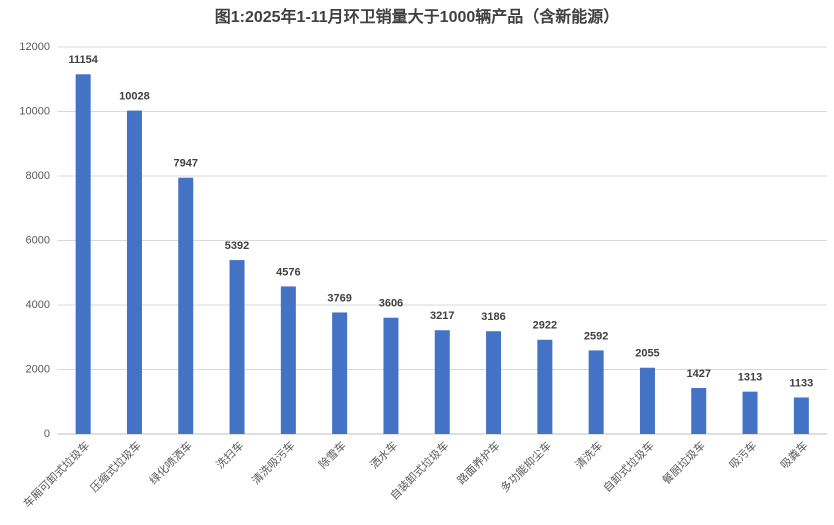  What do you see at coordinates (47, 434) in the screenshot?
I see `y-tick-label: 0` at bounding box center [47, 434].